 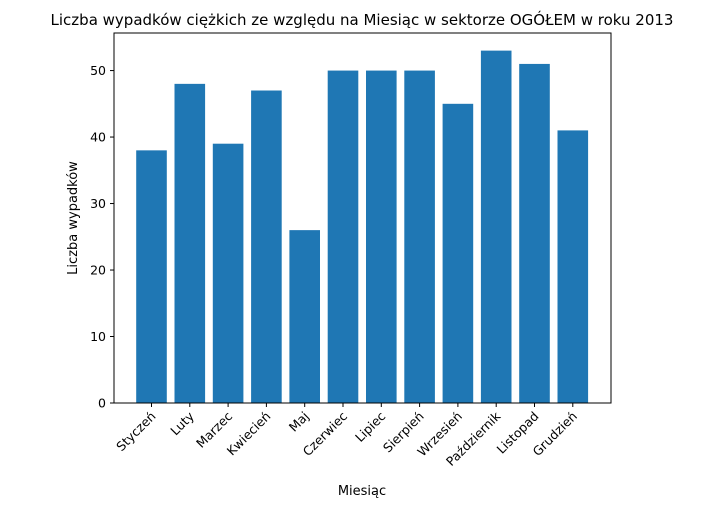 I want to click on bar-styczeń, so click(x=151, y=276).